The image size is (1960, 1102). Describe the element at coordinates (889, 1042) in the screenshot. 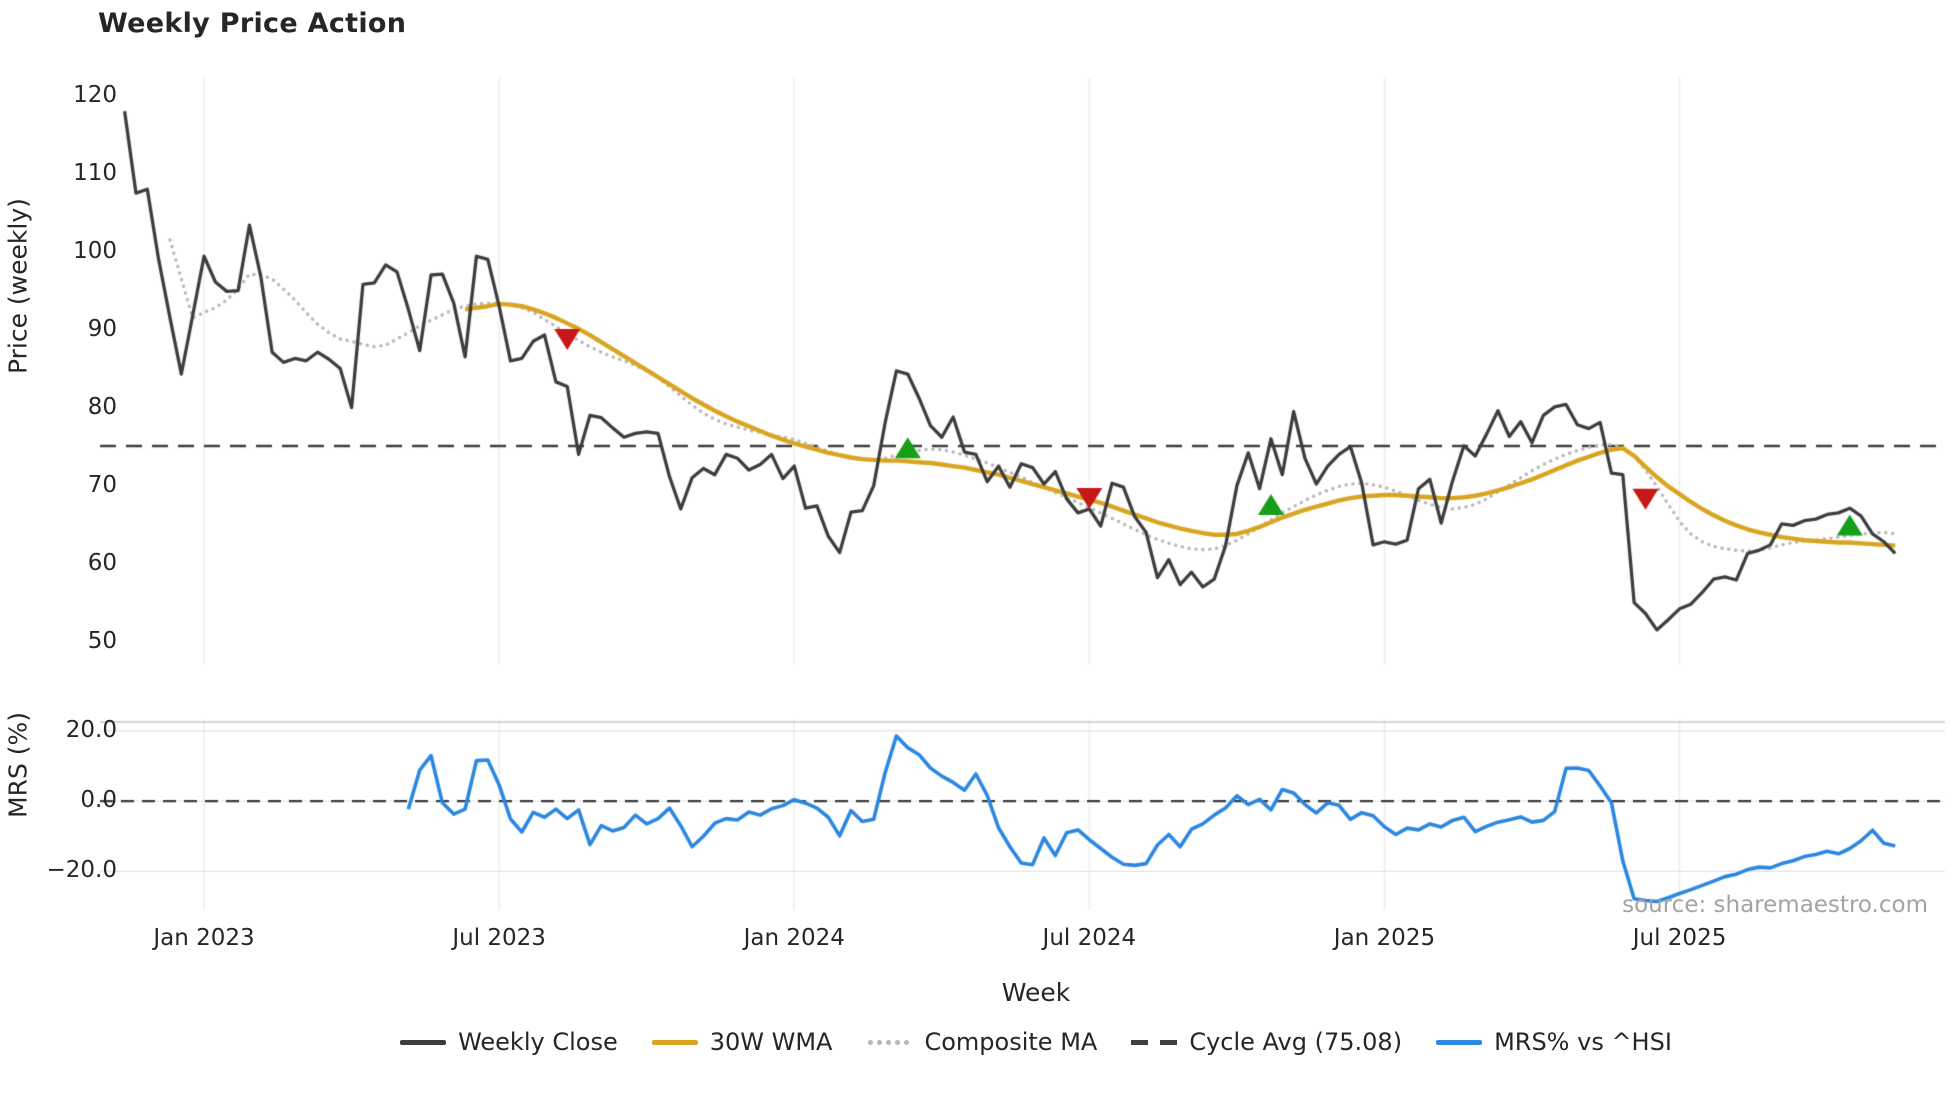

I see `legend-swatch-dotted-icon` at that location.